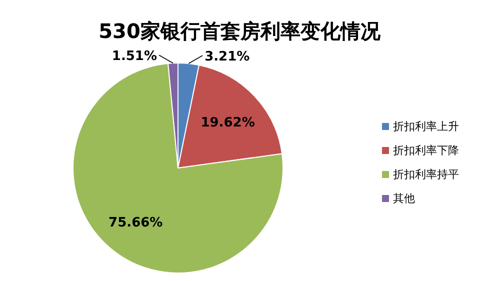 The image size is (479, 281). Describe the element at coordinates (426, 174) in the screenshot. I see `legend-label: 折扣利率持平` at that location.